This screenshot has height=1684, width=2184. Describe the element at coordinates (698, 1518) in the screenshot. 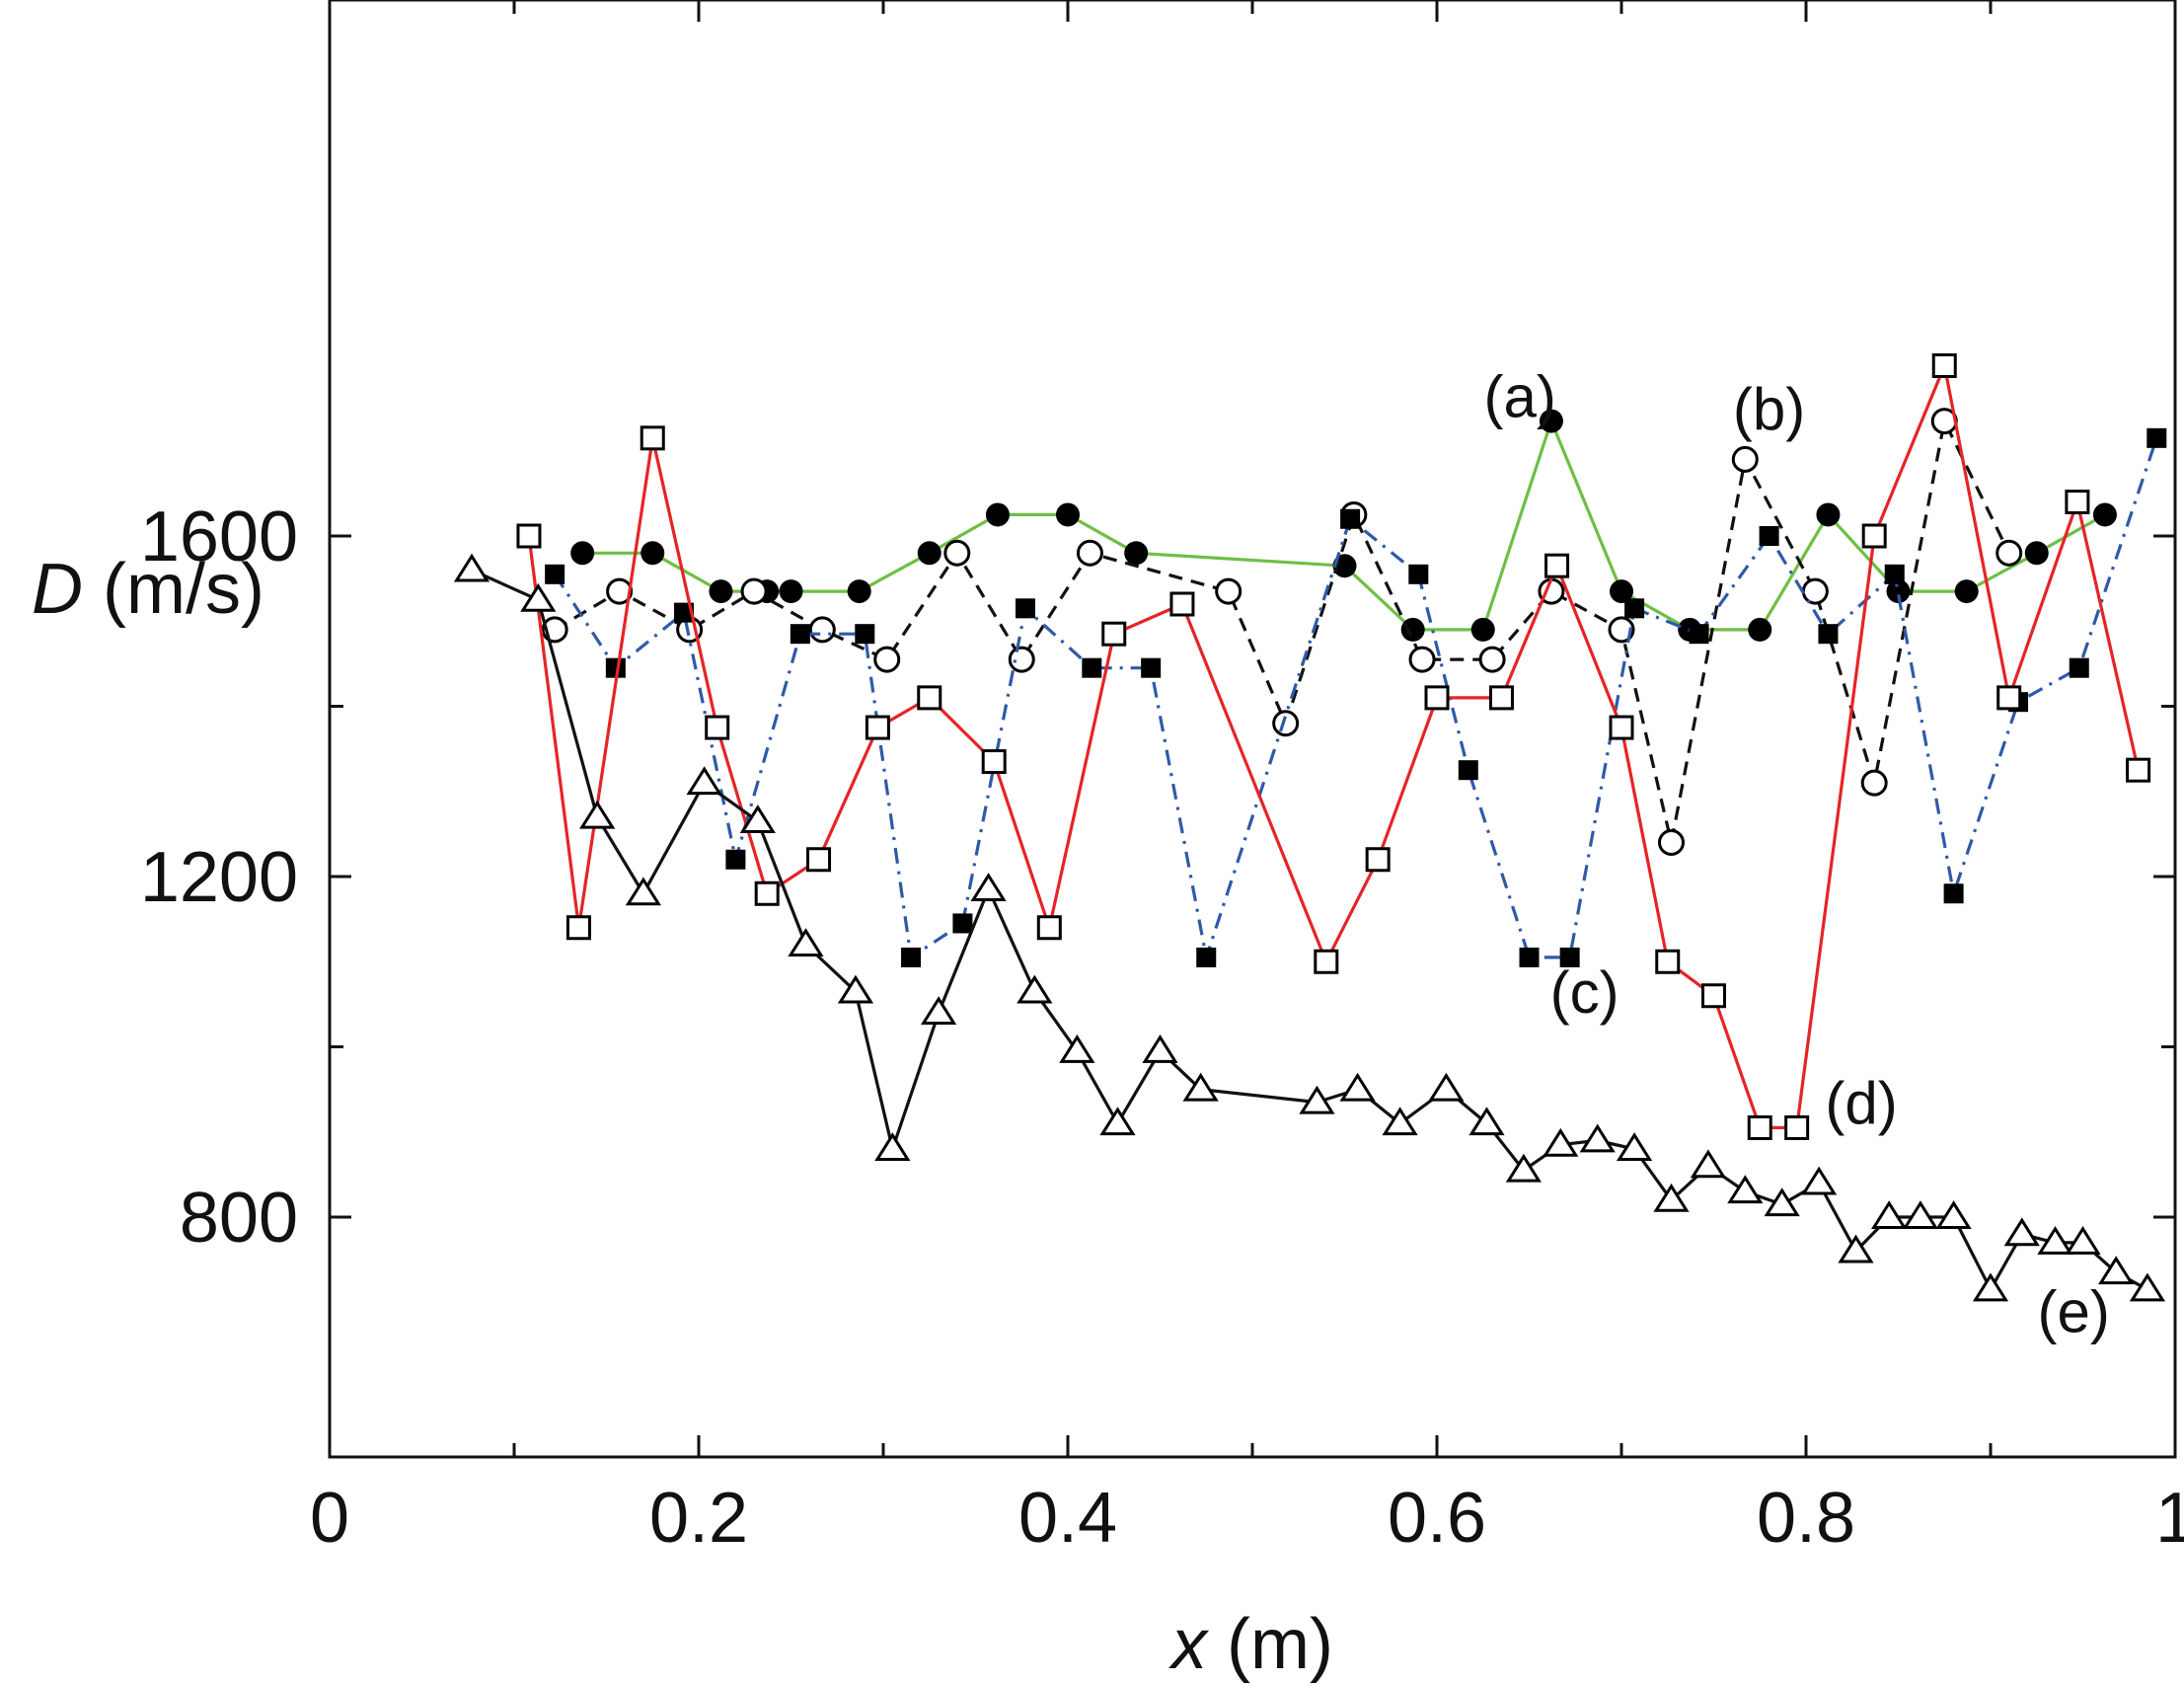

I see `x-tick-label: 0.2` at that location.